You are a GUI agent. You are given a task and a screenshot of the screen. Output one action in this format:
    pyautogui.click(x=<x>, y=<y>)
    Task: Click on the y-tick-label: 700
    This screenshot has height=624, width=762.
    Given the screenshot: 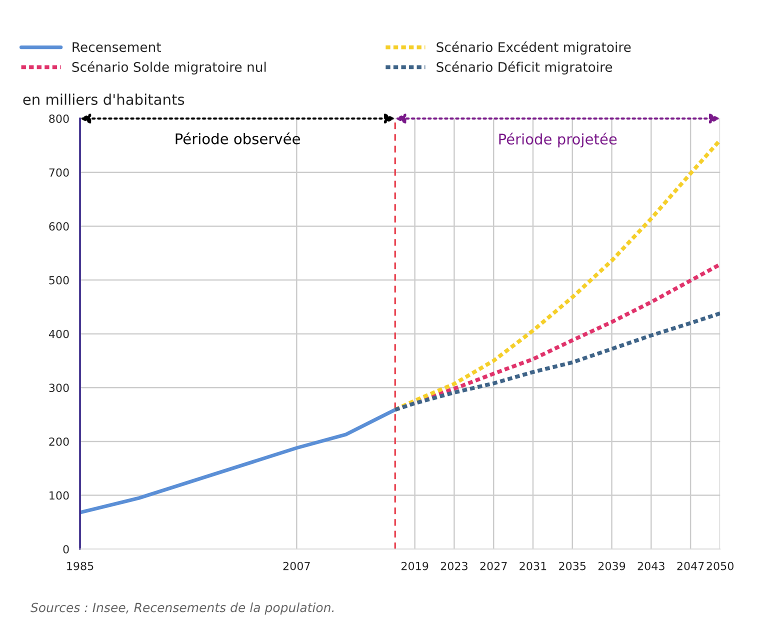 What is the action you would take?
    pyautogui.click(x=59, y=172)
    